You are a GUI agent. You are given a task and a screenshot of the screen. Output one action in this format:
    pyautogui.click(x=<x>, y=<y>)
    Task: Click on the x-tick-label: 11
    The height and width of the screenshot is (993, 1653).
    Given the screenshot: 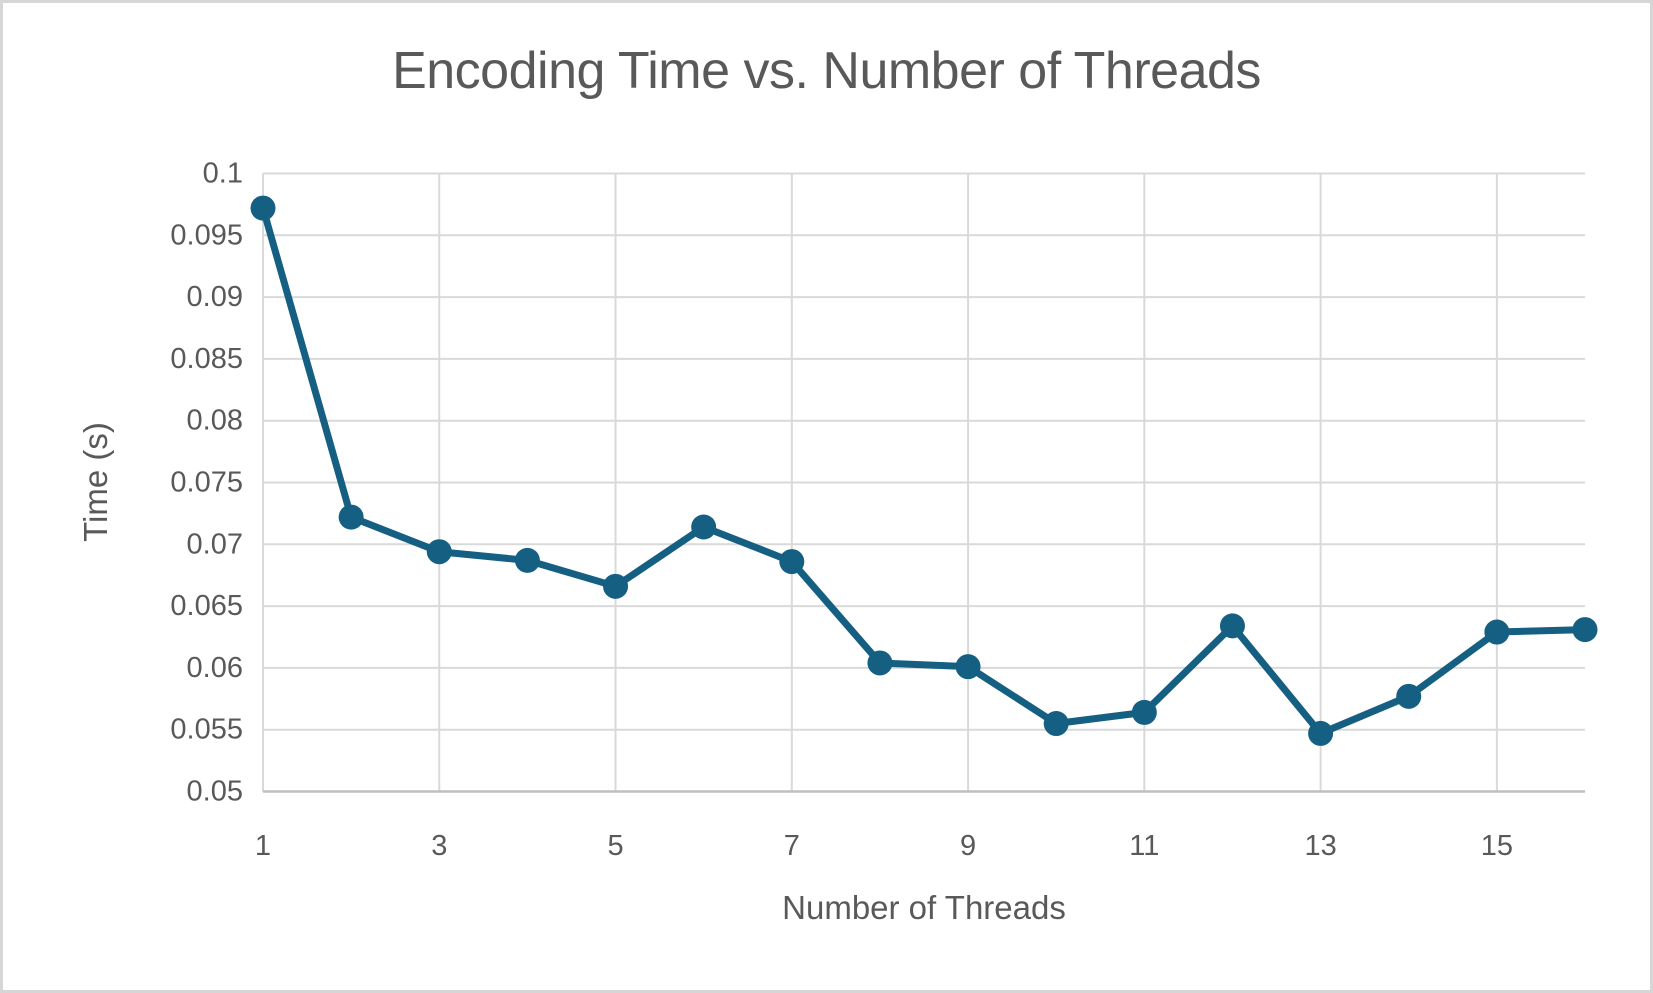 What is the action you would take?
    pyautogui.click(x=1144, y=846)
    